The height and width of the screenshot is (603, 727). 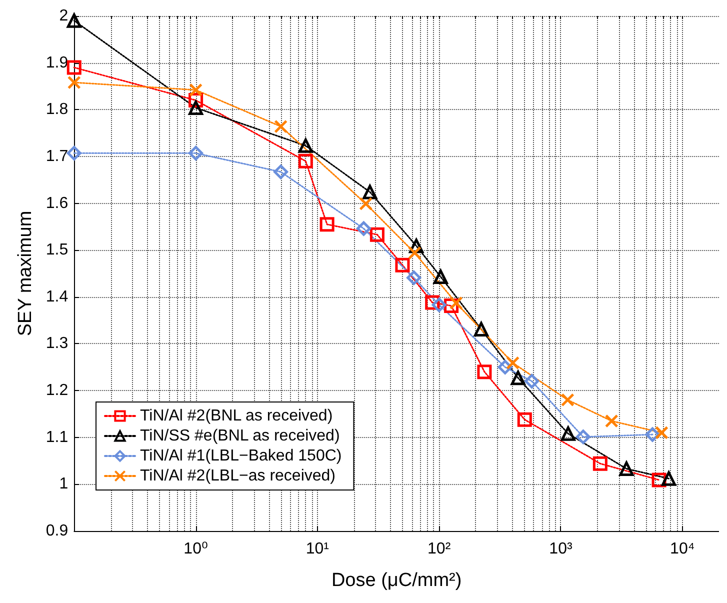 What do you see at coordinates (63, 16) in the screenshot?
I see `y-tick-label: 2` at bounding box center [63, 16].